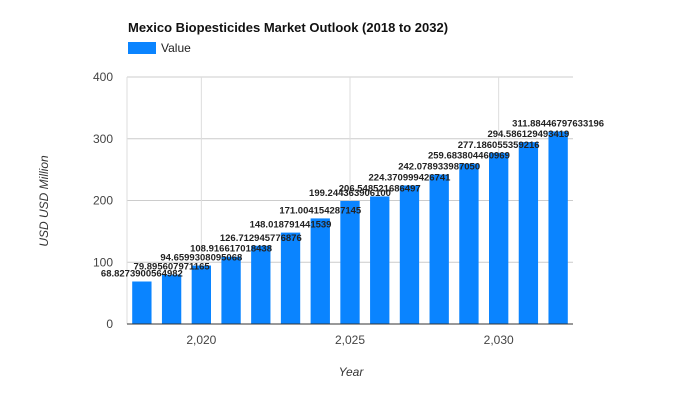  I want to click on data-label-2022: 126.712945776876, so click(261, 238).